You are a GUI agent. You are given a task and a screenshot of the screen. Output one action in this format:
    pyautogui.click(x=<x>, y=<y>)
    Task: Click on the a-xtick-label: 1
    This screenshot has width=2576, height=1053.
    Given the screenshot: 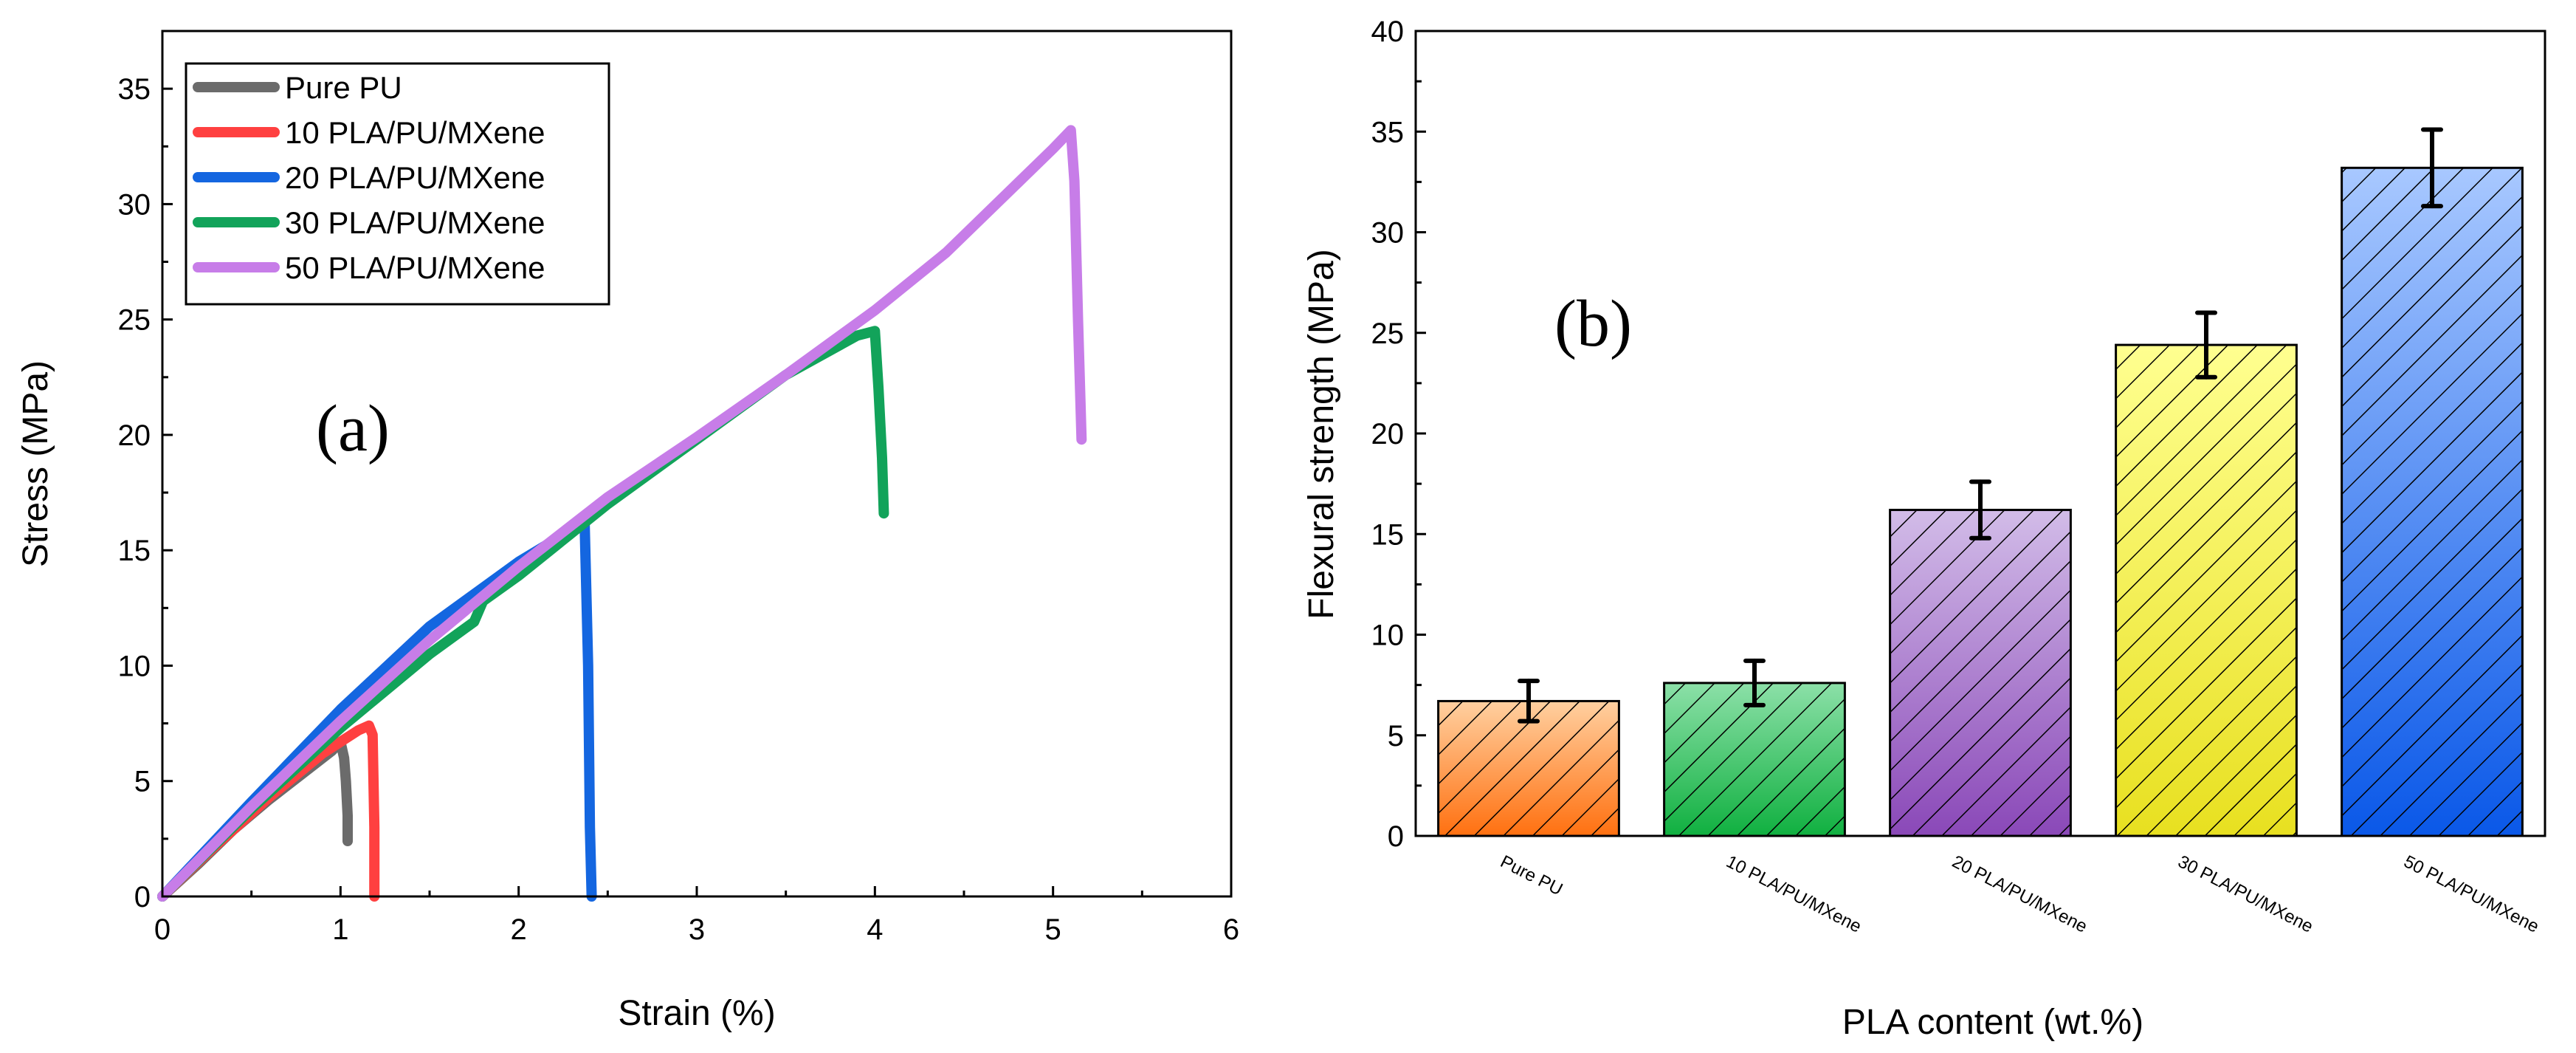 What is the action you would take?
    pyautogui.click(x=340, y=930)
    